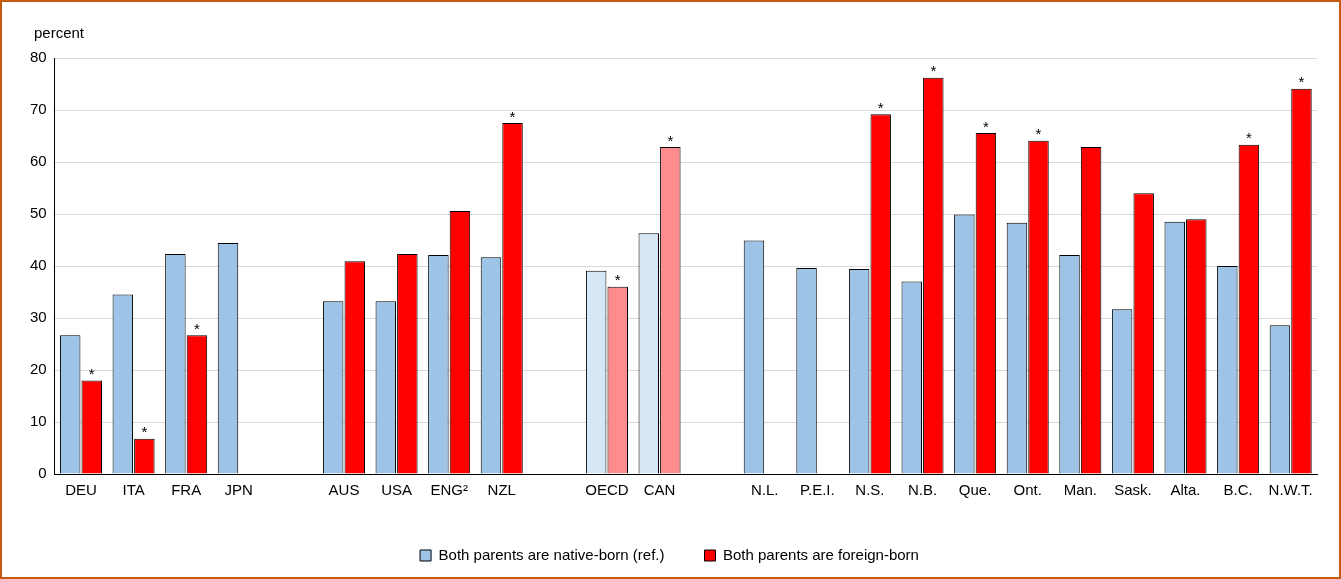  Describe the element at coordinates (38, 421) in the screenshot. I see `y-tick-label: 10` at that location.